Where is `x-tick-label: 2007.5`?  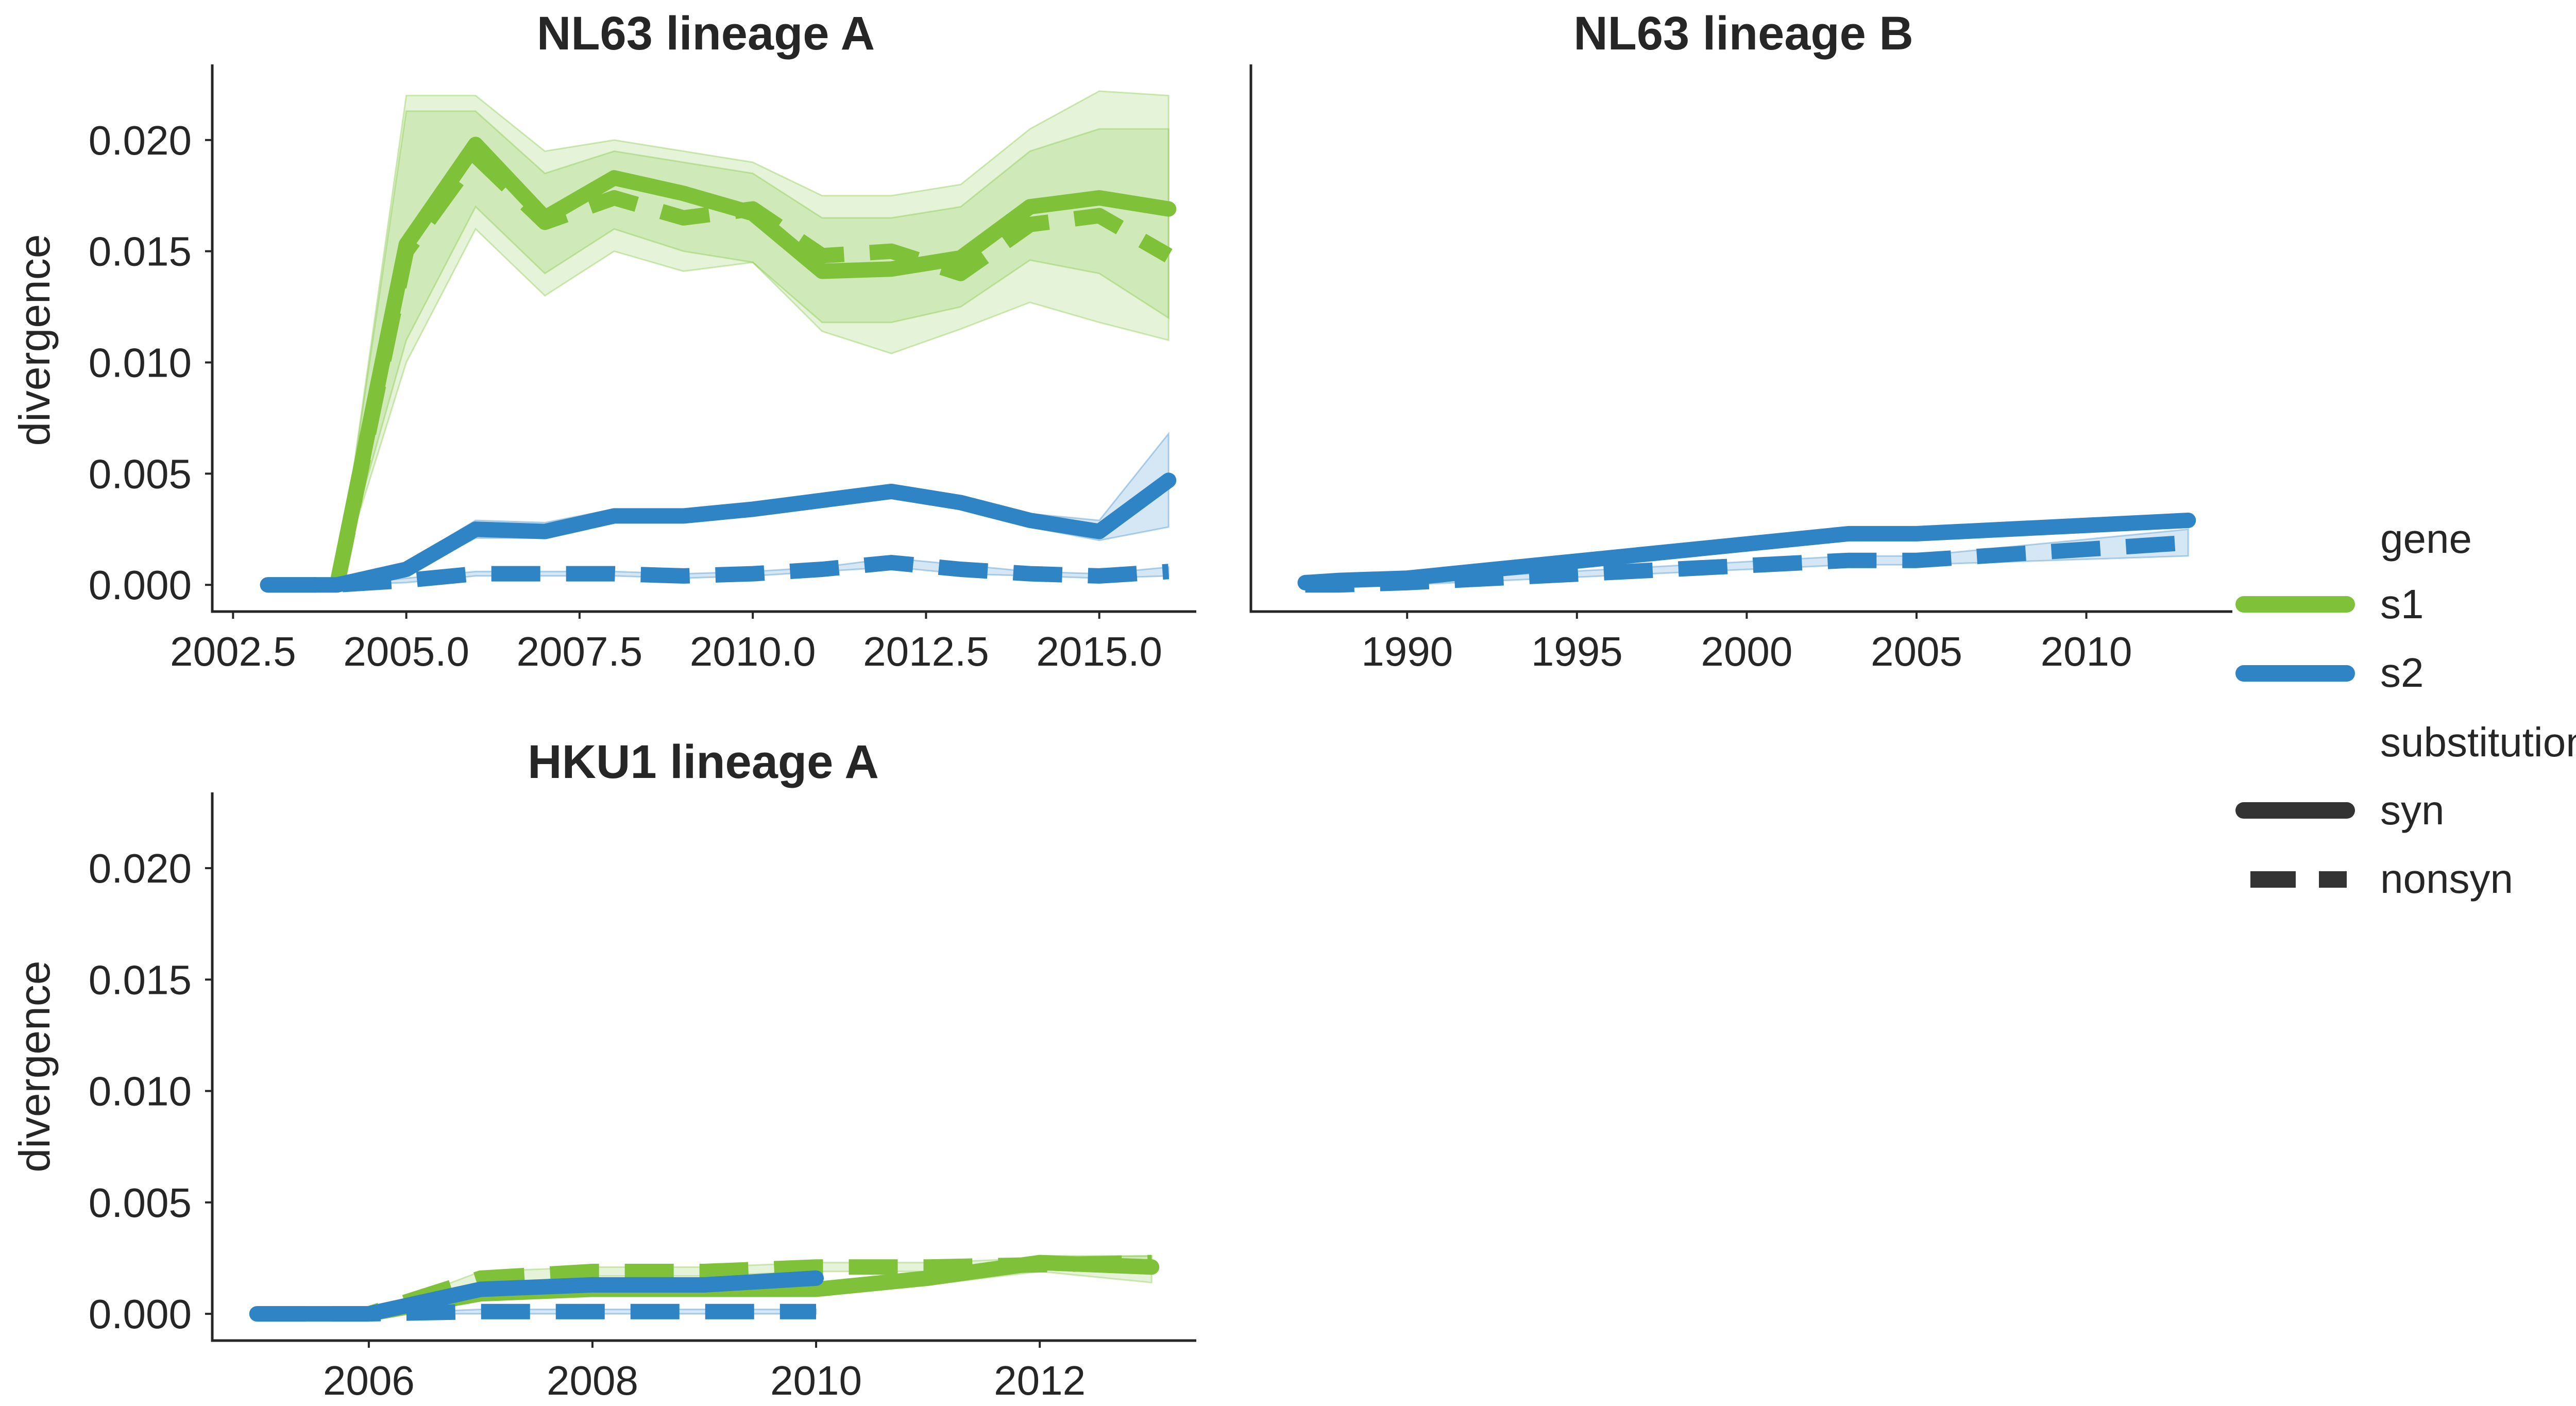 x-tick-label: 2007.5 is located at coordinates (580, 651).